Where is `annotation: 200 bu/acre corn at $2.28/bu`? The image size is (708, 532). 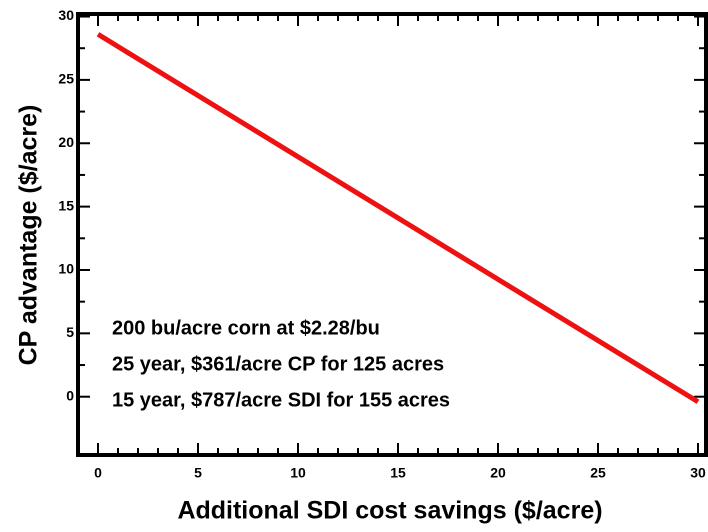 annotation: 200 bu/acre corn at $2.28/bu is located at coordinates (246, 328).